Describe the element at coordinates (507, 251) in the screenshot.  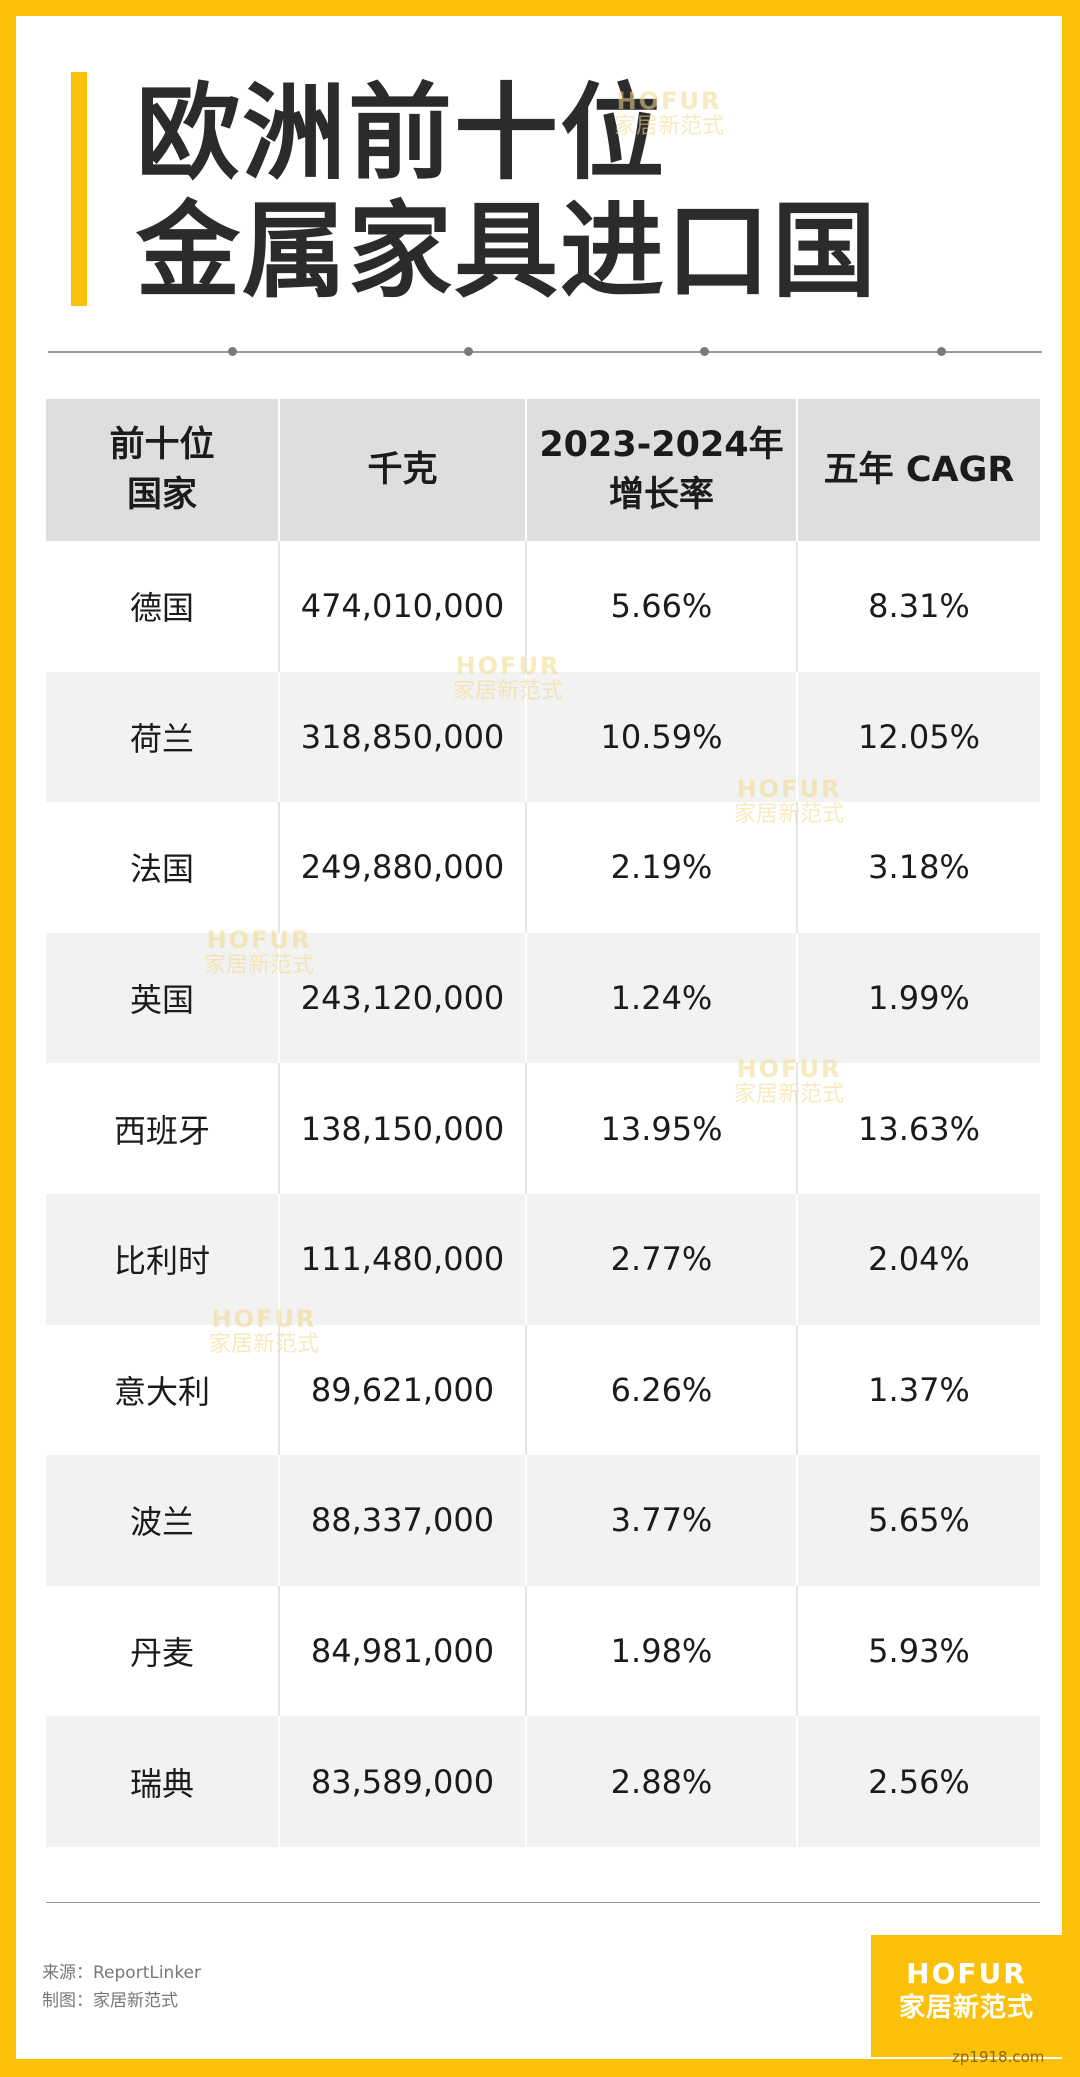
I see `title-line-2: 金属家具进口国` at that location.